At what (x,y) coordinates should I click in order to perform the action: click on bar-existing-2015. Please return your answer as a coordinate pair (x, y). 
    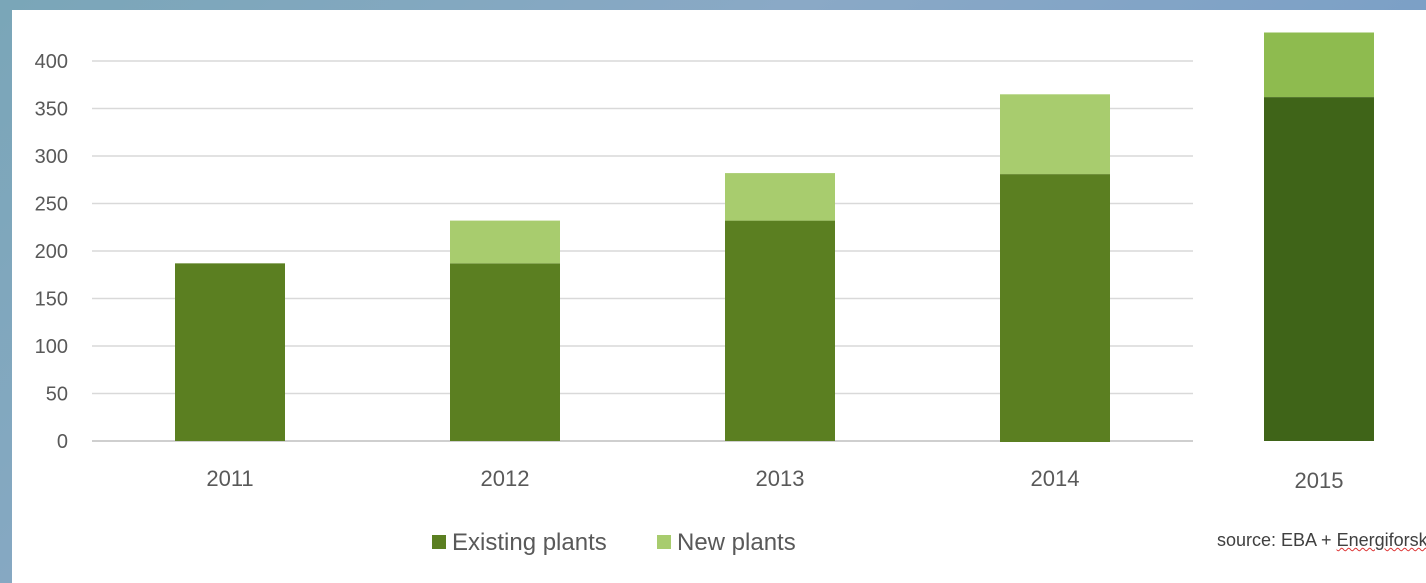
    Looking at the image, I should click on (1319, 269).